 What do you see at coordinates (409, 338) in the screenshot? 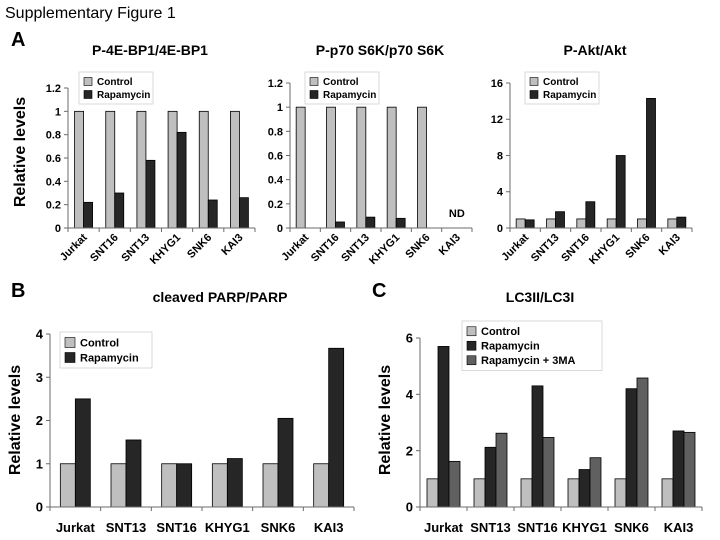
I see `y-tick-label: 6` at bounding box center [409, 338].